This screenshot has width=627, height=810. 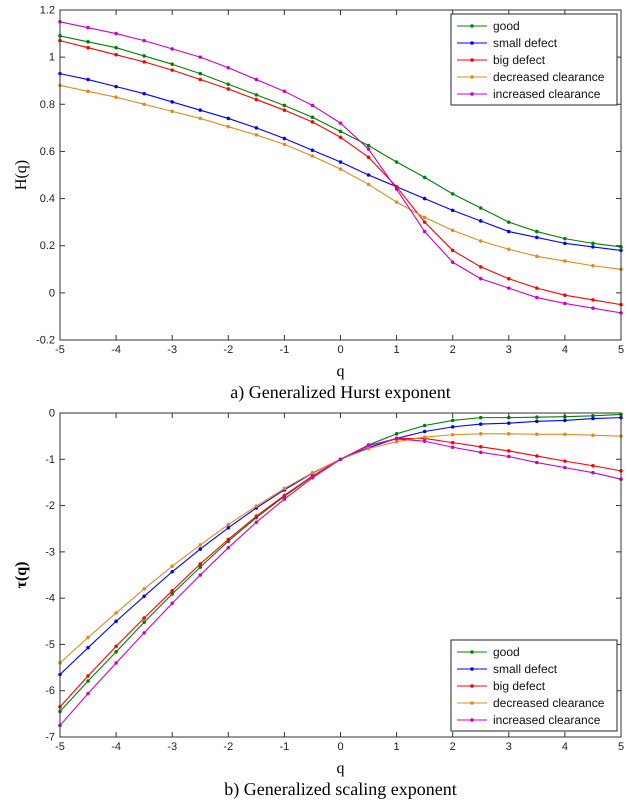 I want to click on y-axis-title: τ(q), so click(x=21, y=575).